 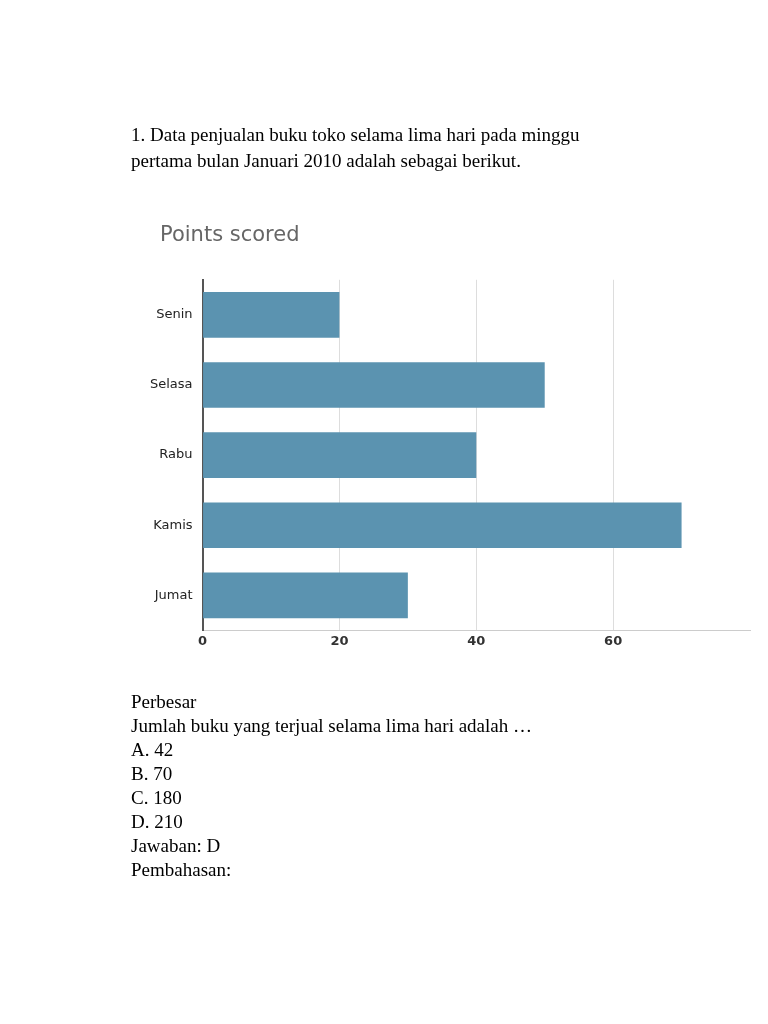 What do you see at coordinates (182, 870) in the screenshot?
I see `text: Pembahasan:` at bounding box center [182, 870].